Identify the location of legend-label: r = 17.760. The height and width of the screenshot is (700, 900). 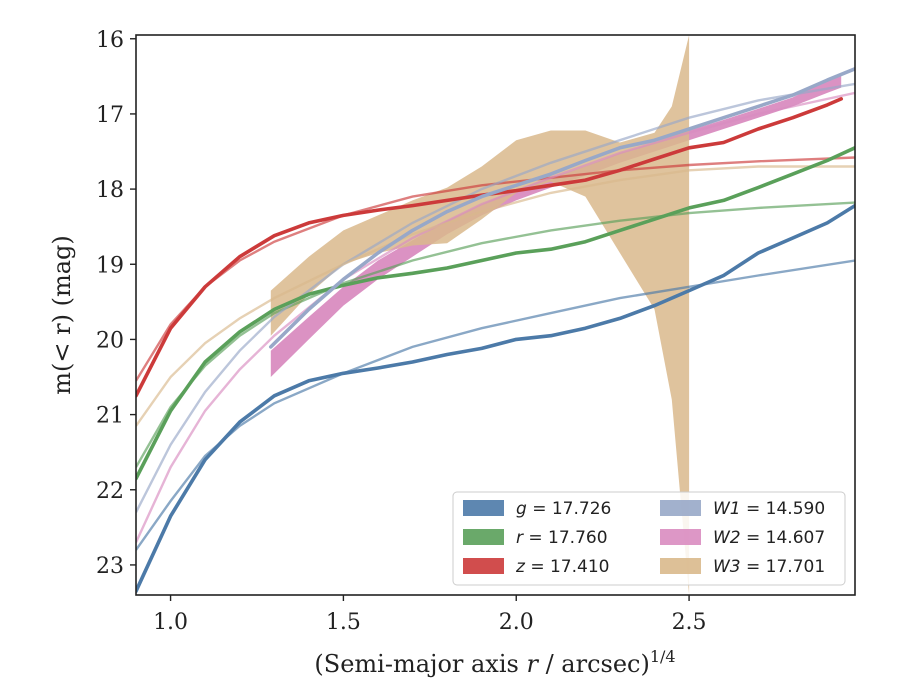
(562, 538).